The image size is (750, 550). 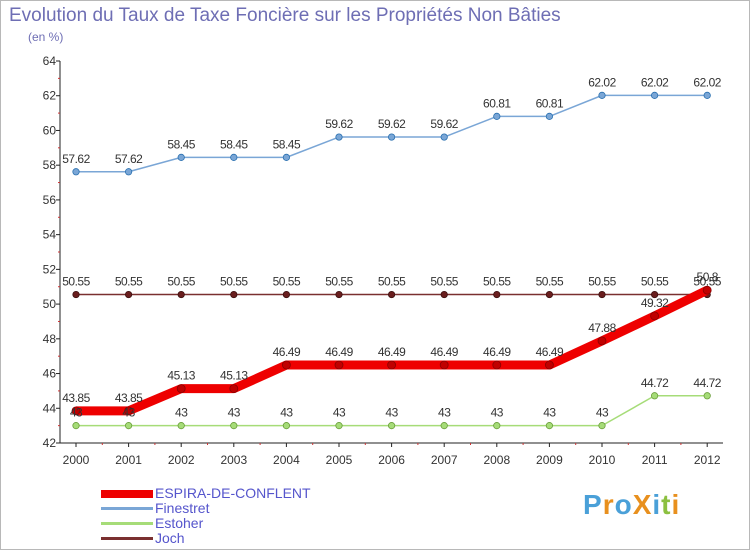 I want to click on data-label-espira-de-conflent-2011: 49.32, so click(x=655, y=303).